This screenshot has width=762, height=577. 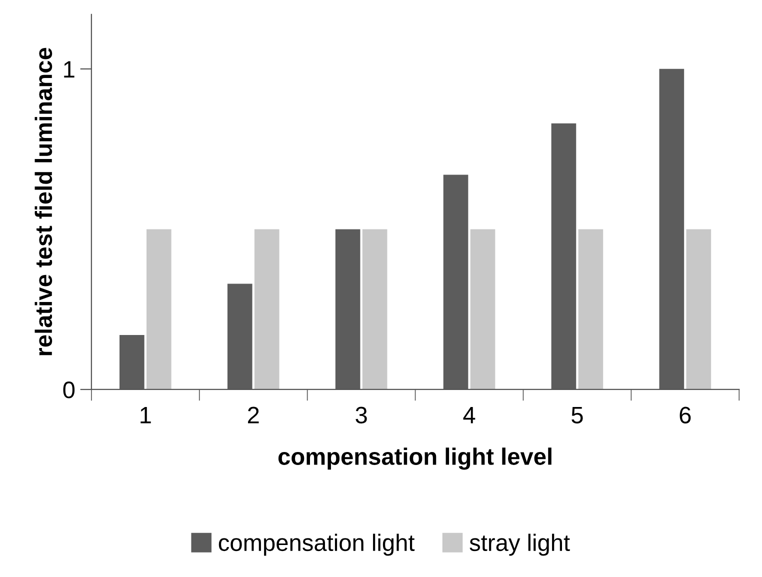 I want to click on x-tick-label: 6, so click(x=685, y=415).